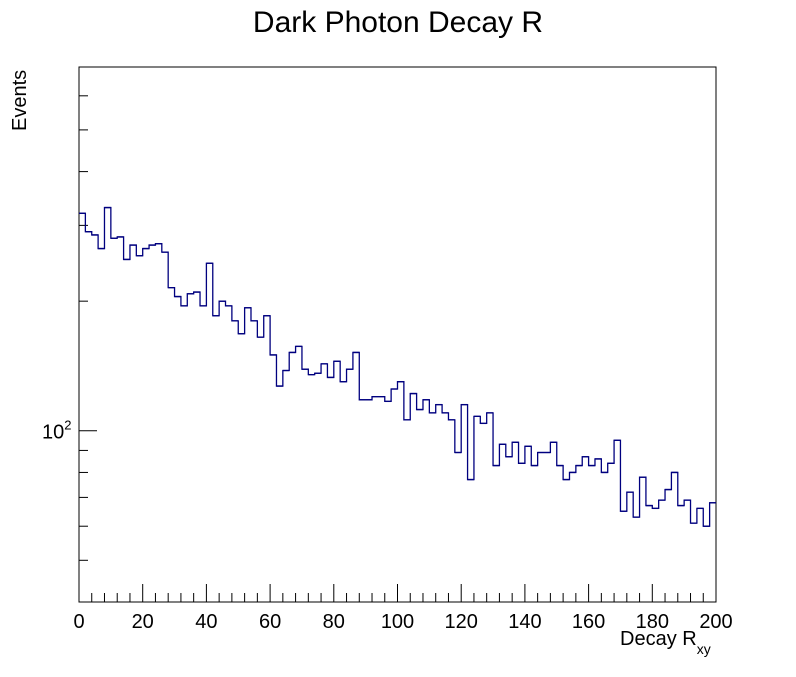  What do you see at coordinates (715, 622) in the screenshot?
I see `x-tick-label: 200` at bounding box center [715, 622].